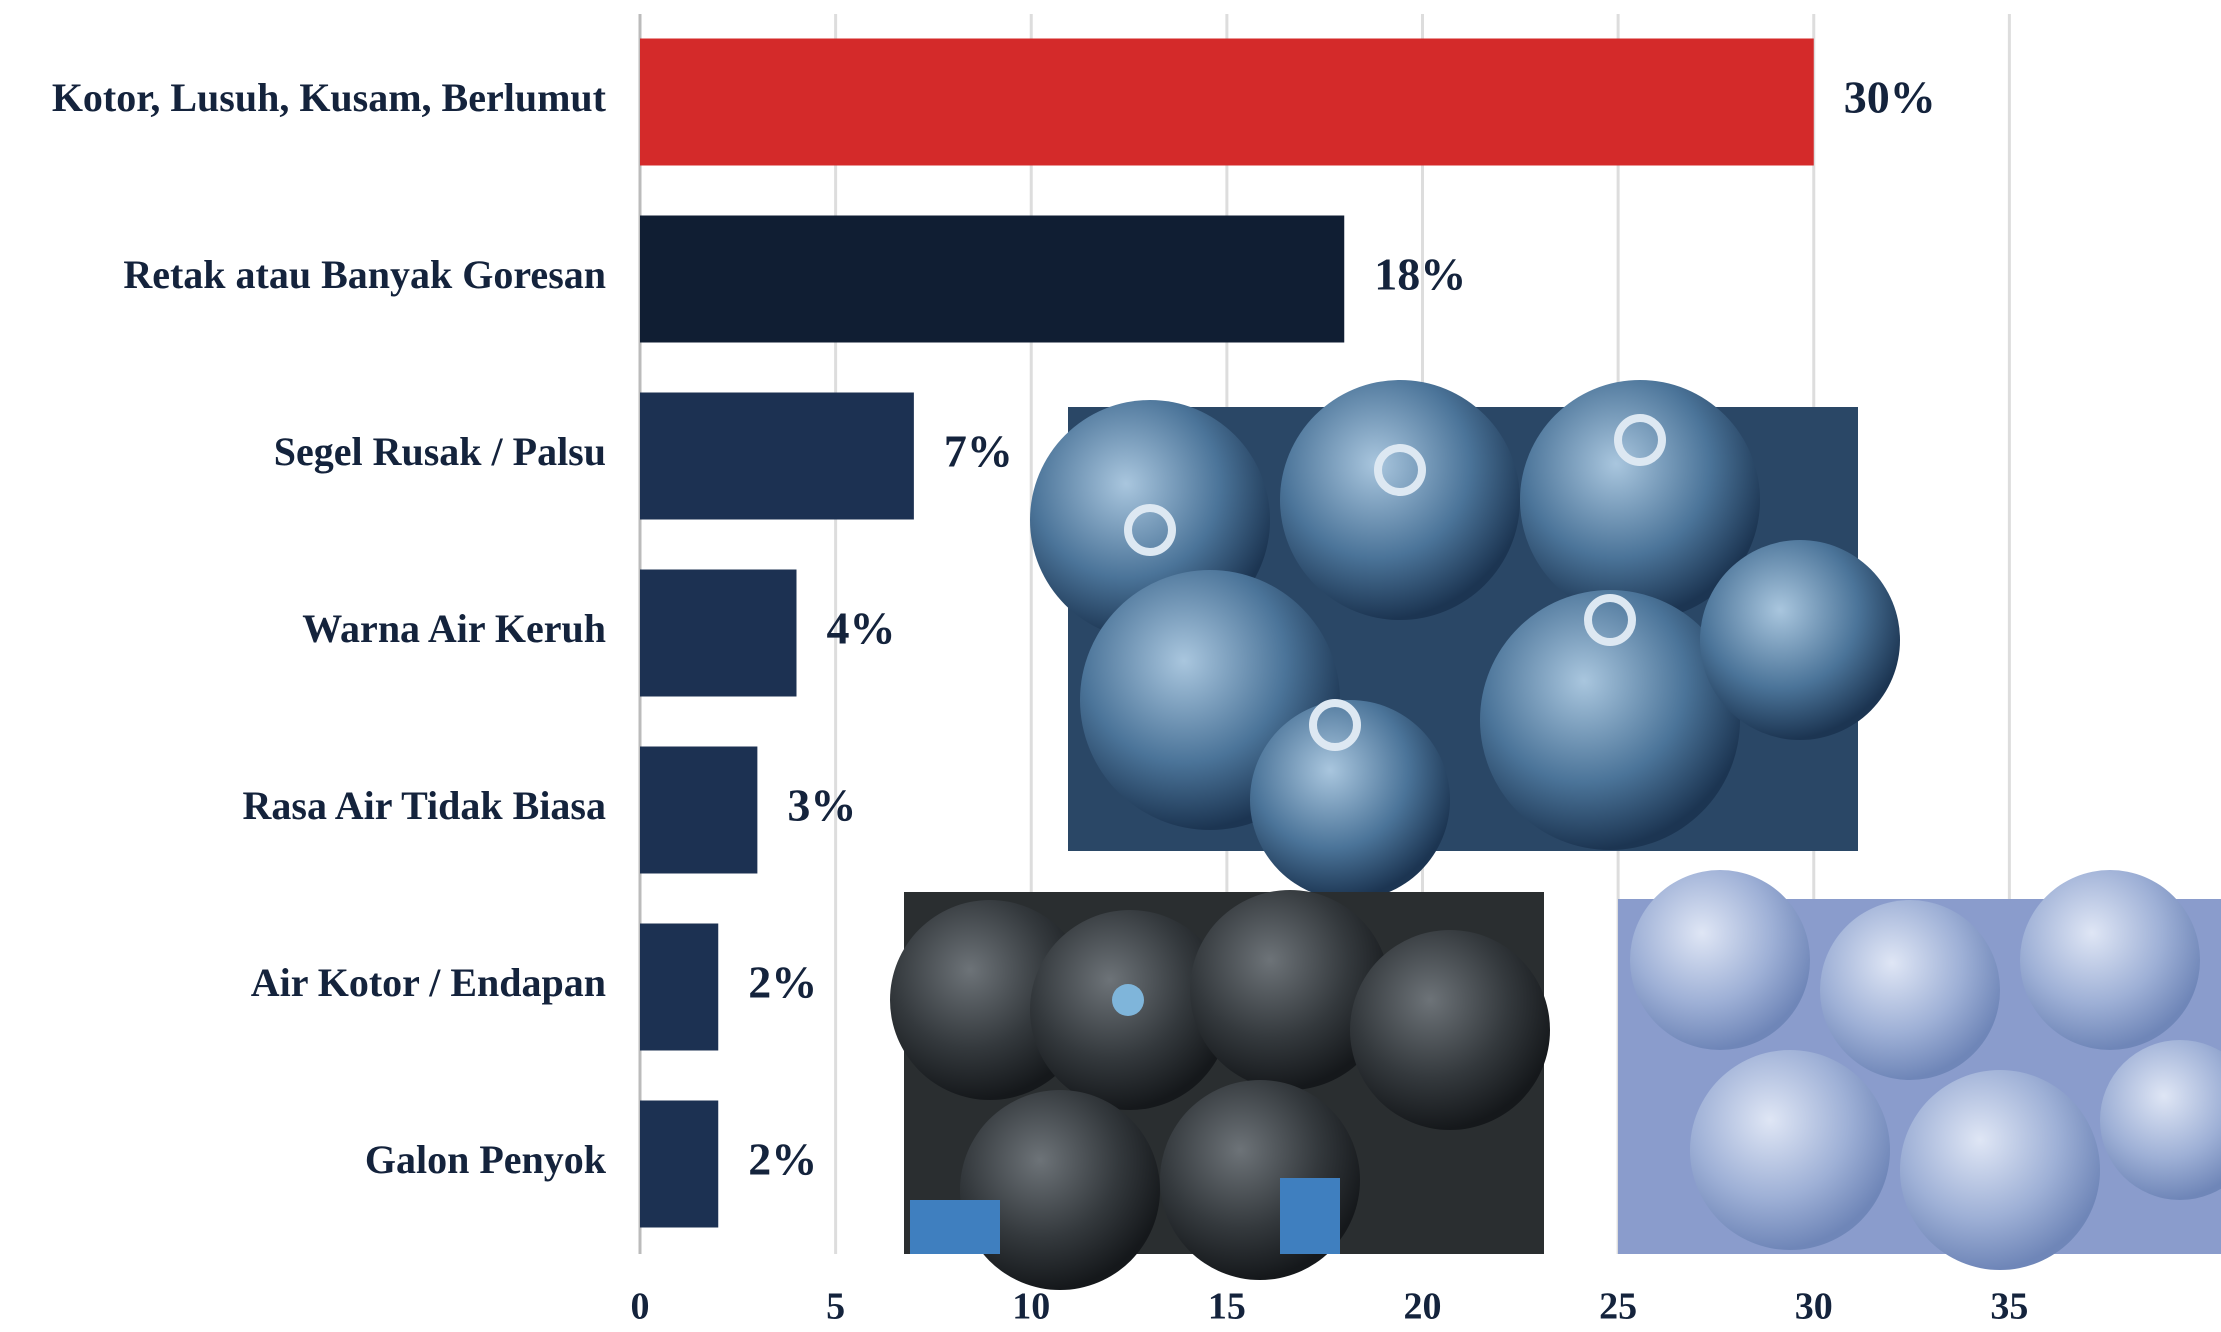 The image size is (2221, 1332). I want to click on category-label: Kotor, Lusuh, Kusam, Berlumut, so click(329, 97).